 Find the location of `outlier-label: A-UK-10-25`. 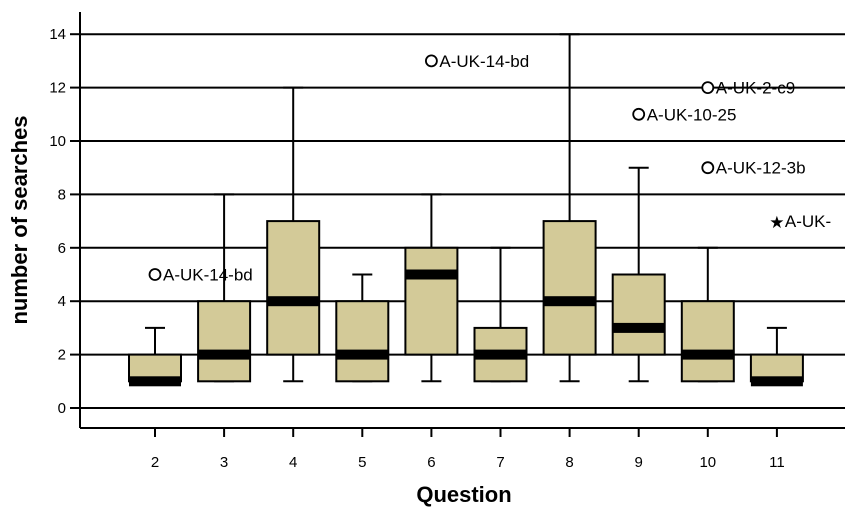

outlier-label: A-UK-10-25 is located at coordinates (692, 114).